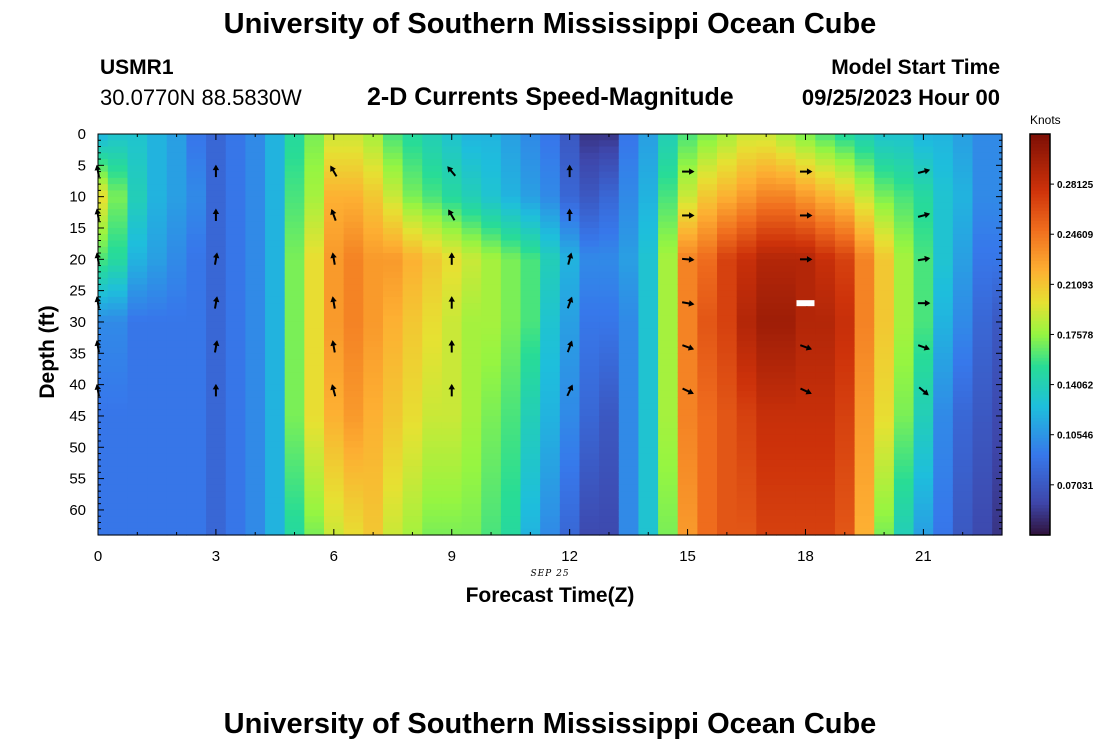 Image resolution: width=1100 pixels, height=750 pixels. Describe the element at coordinates (77, 416) in the screenshot. I see `y-tick-label: 45` at that location.